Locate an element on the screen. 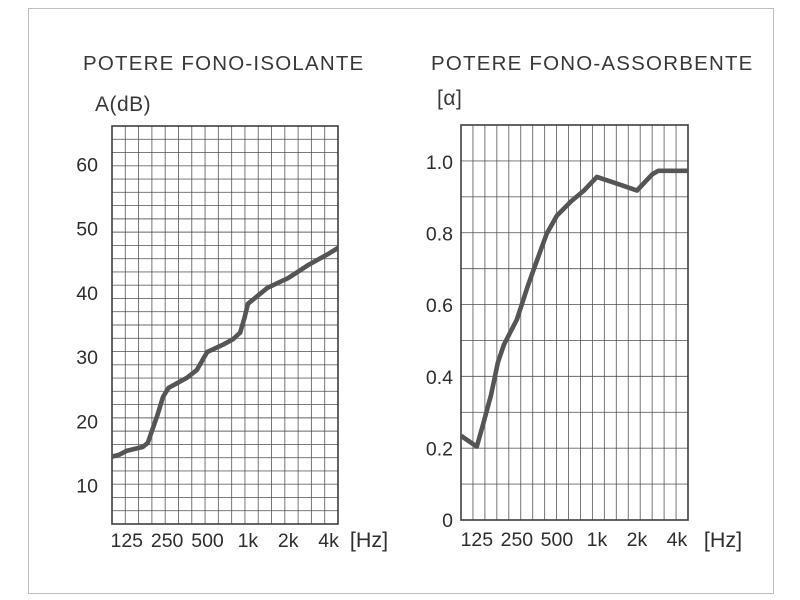 Image resolution: width=800 pixels, height=600 pixels. y-tick-label: 20 is located at coordinates (87, 422).